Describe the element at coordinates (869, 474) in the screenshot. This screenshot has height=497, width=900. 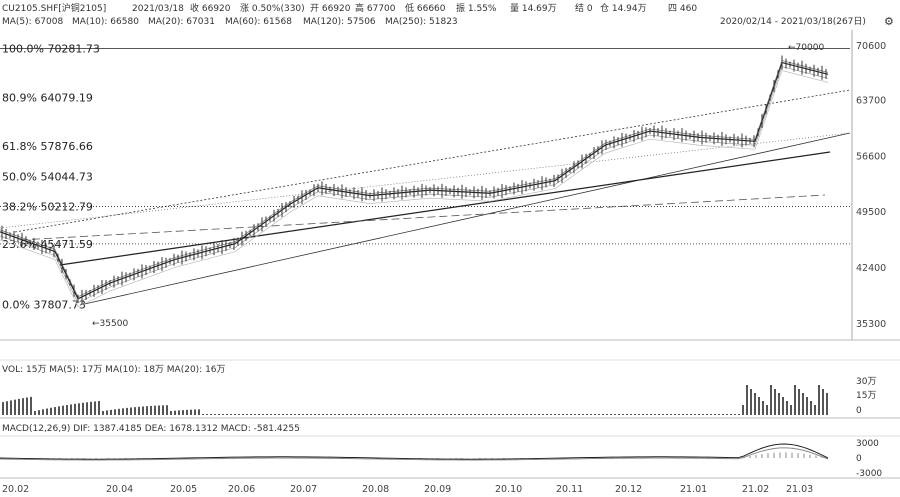
I see `macd-tick-neg: -3000` at that location.